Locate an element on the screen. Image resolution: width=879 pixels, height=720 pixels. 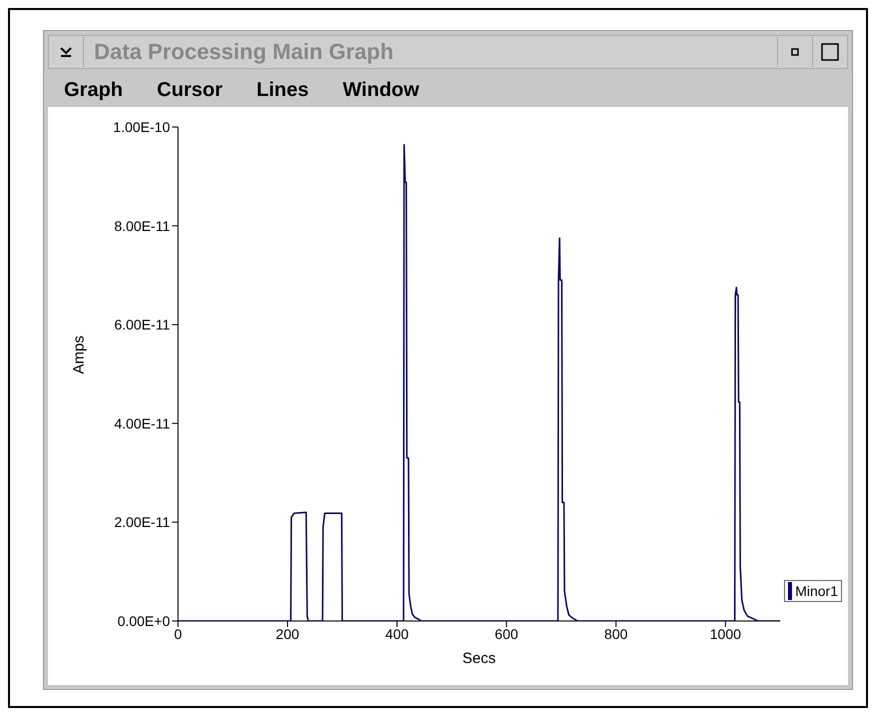
x-tick-label: 1000 is located at coordinates (726, 634).